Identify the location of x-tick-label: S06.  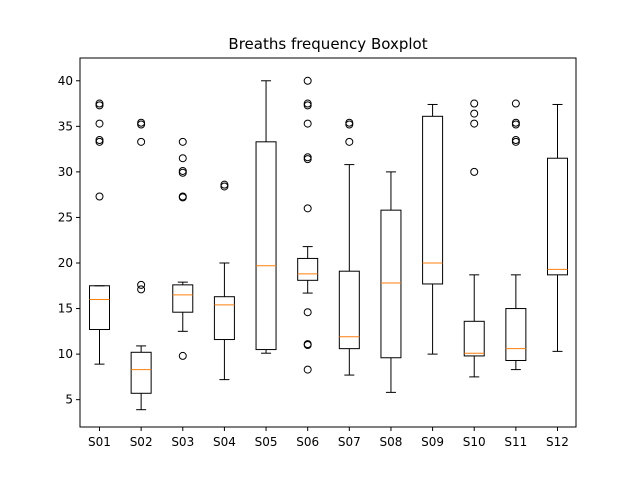
(307, 442).